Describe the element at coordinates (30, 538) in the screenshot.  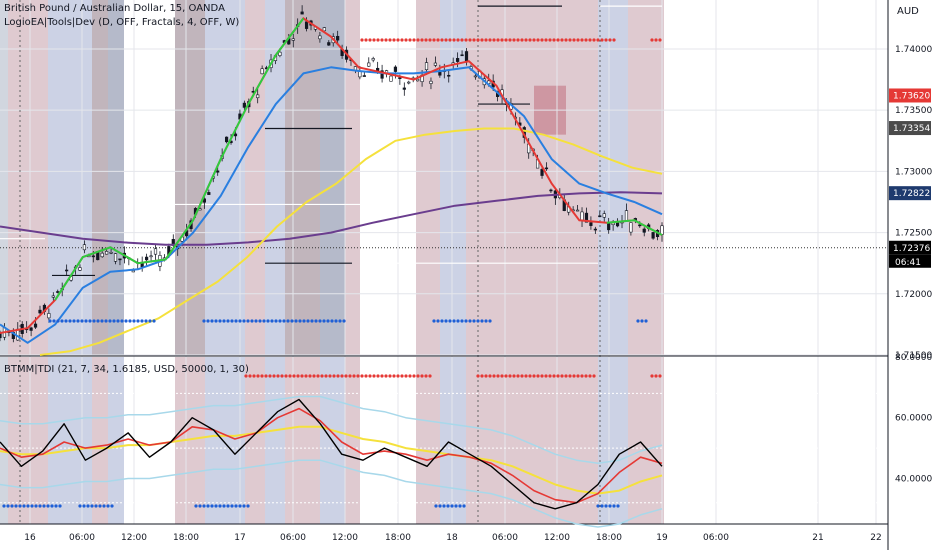
I see `time-tick-label: 16` at that location.